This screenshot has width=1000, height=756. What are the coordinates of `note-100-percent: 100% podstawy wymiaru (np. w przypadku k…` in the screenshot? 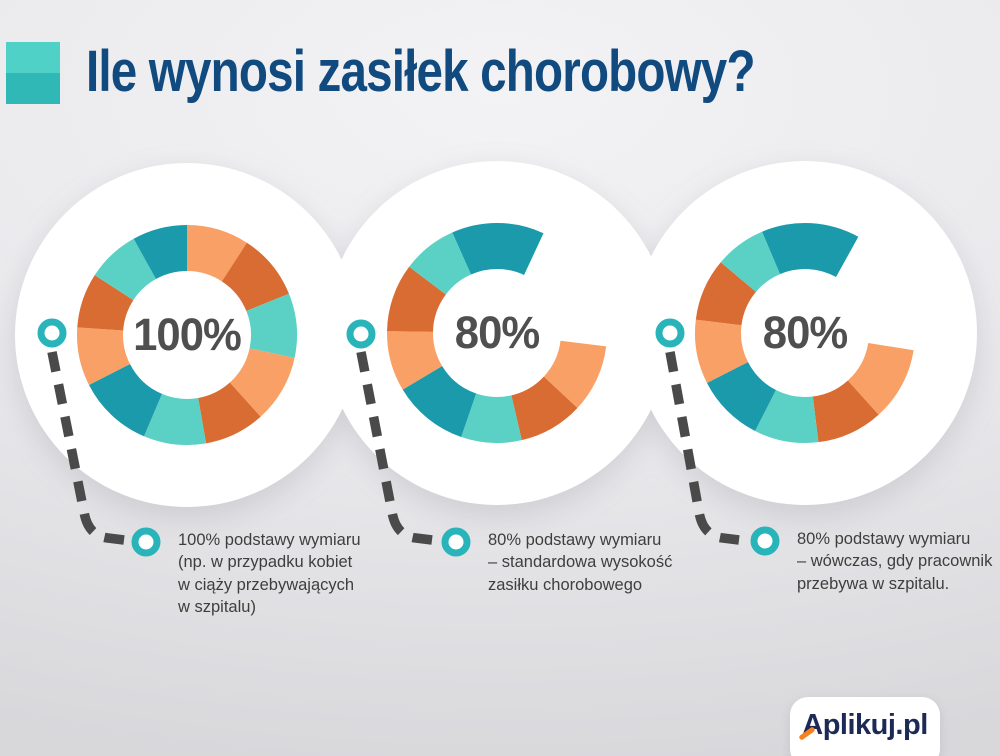 It's located at (298, 574).